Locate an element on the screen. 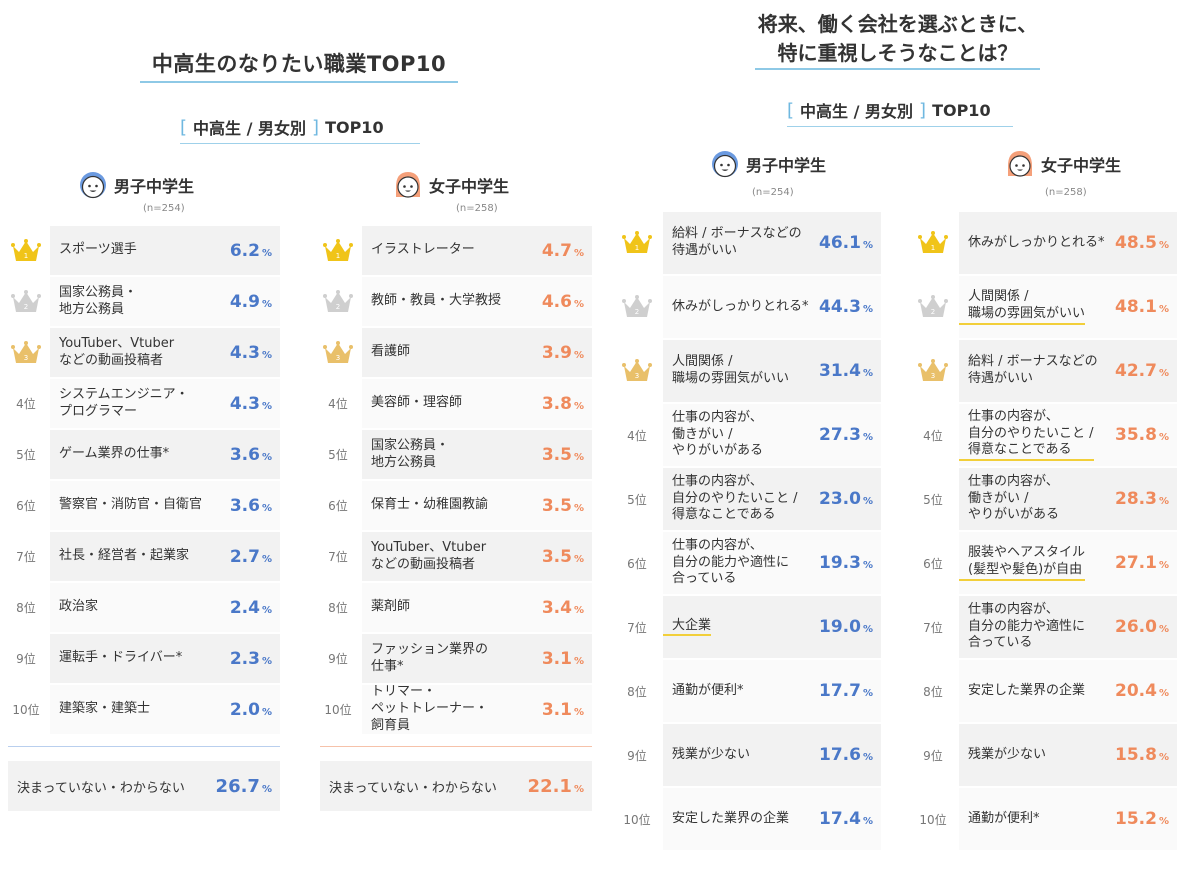 The width and height of the screenshot is (1200, 870). item-value: 2.3% is located at coordinates (250, 658).